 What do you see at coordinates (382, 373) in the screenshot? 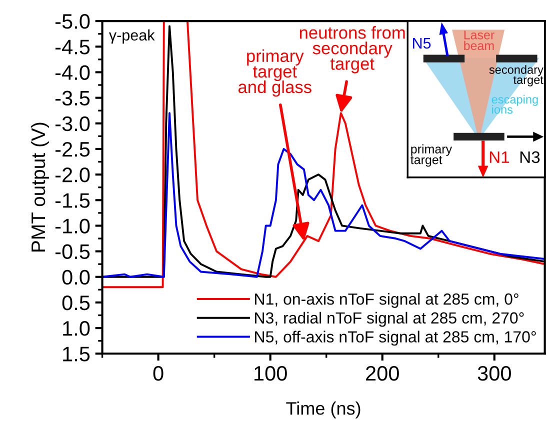
I see `x-tick-label: 200` at bounding box center [382, 373].